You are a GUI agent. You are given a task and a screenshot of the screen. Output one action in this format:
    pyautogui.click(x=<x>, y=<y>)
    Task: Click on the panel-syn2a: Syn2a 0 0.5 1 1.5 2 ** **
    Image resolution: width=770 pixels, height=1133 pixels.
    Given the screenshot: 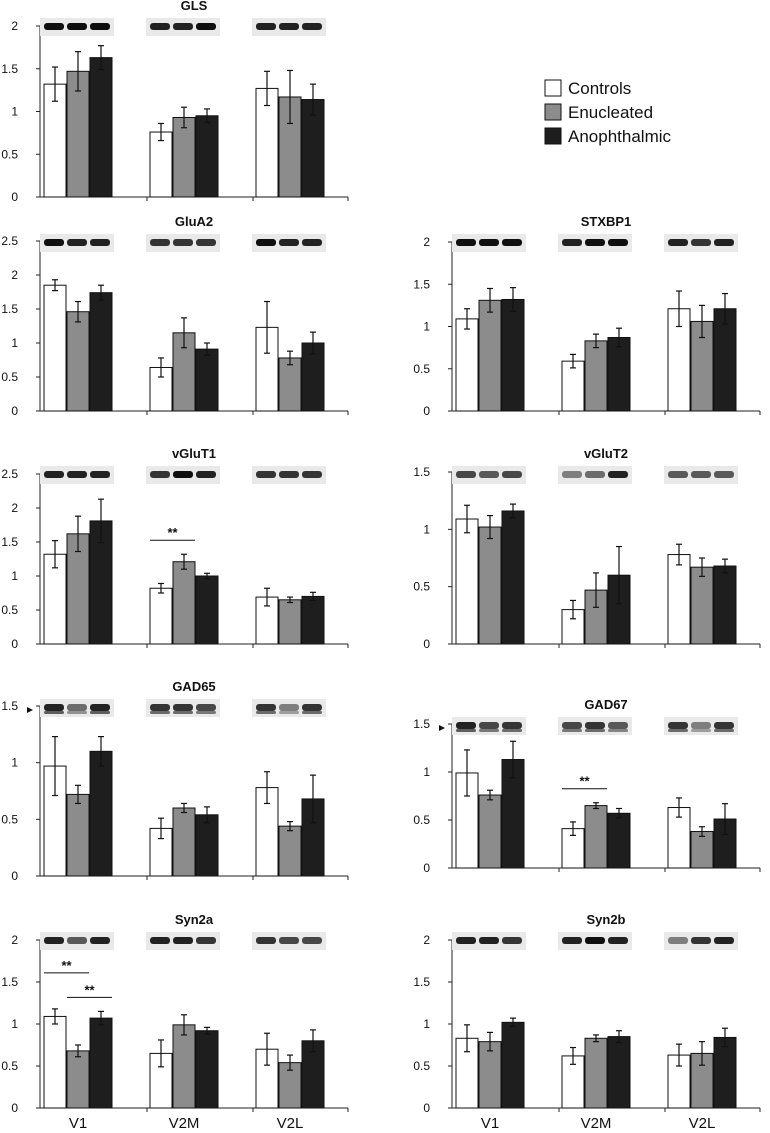 What is the action you would take?
    pyautogui.click(x=175, y=1013)
    